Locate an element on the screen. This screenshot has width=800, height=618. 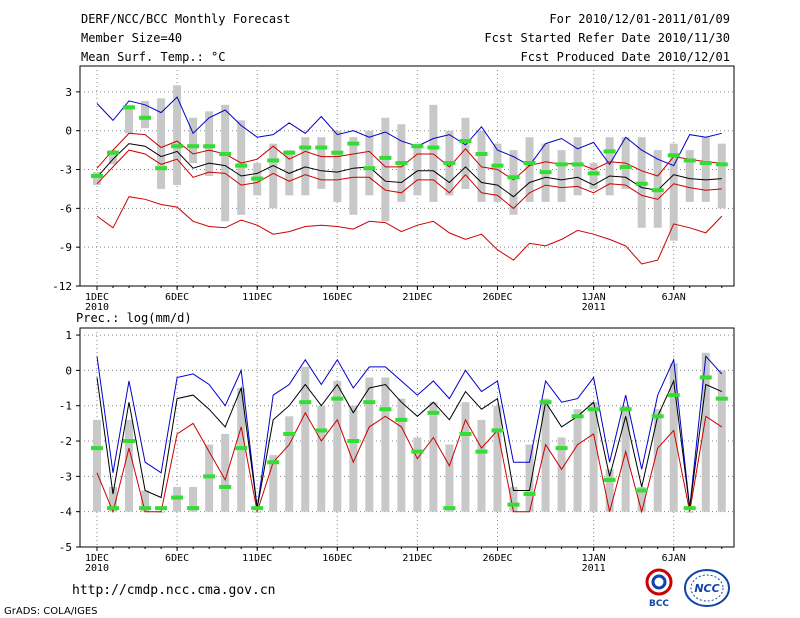
prec-ytick-label: -1 is located at coordinates (65, 406).